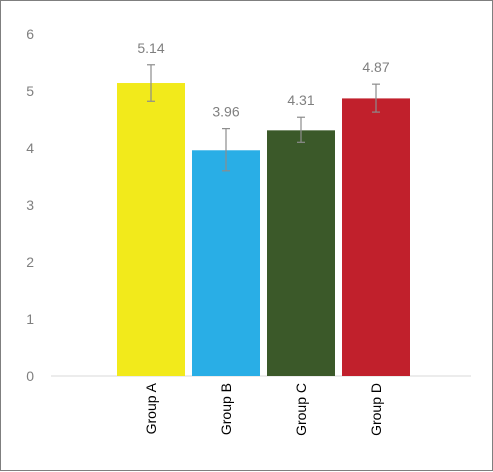 This screenshot has height=472, width=493. Describe the element at coordinates (301, 253) in the screenshot. I see `bar-group-c` at that location.